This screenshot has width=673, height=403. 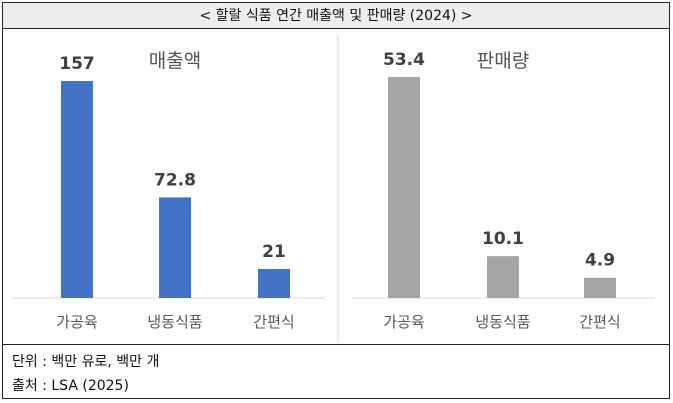 I want to click on footer-divider, so click(x=336, y=344).